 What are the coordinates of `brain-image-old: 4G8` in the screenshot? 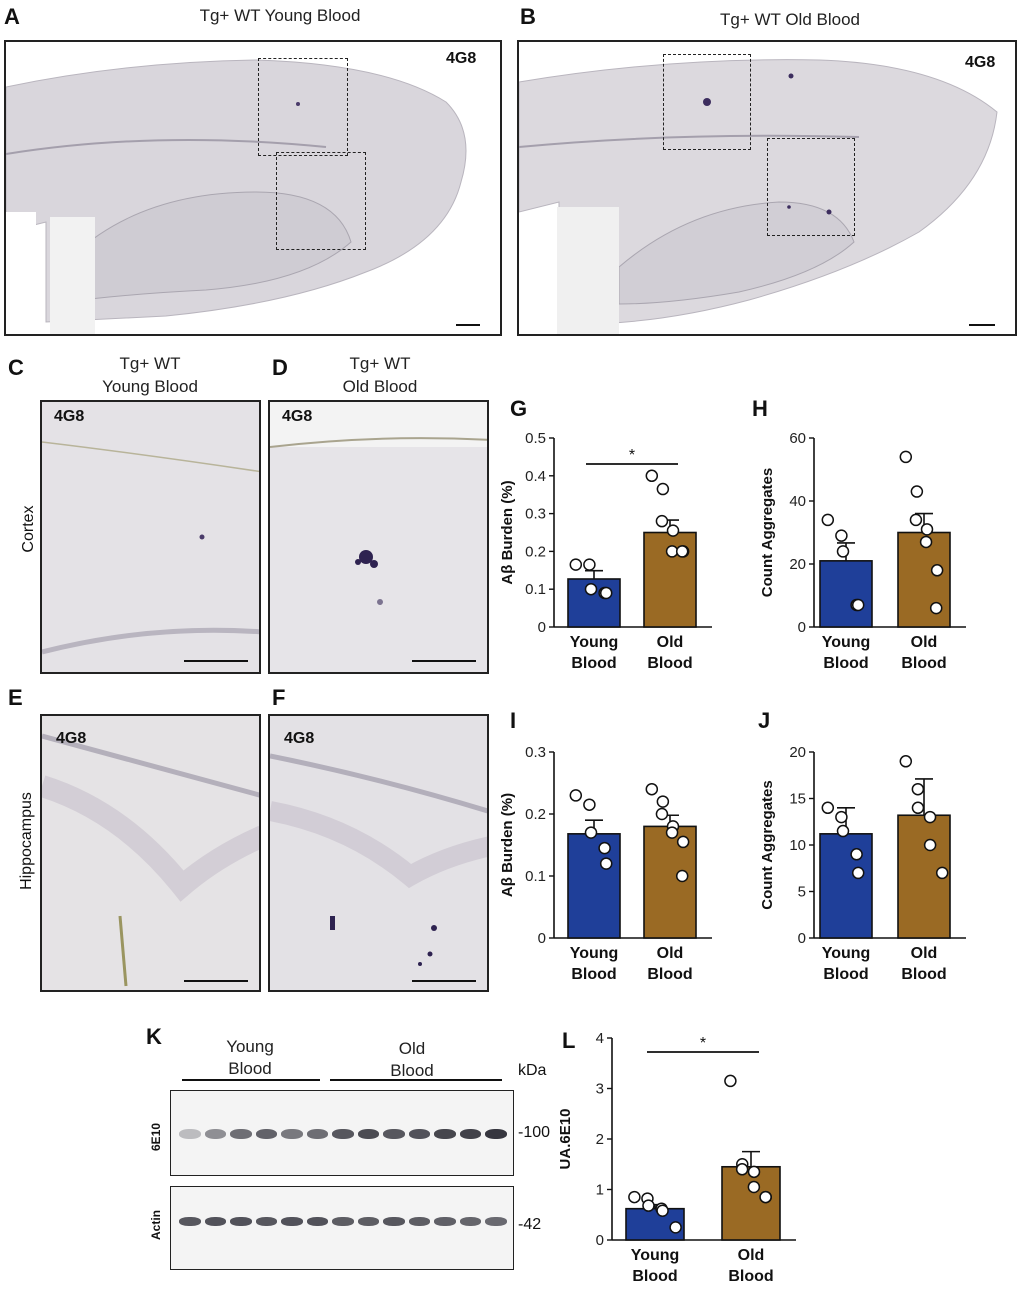 It's located at (767, 188).